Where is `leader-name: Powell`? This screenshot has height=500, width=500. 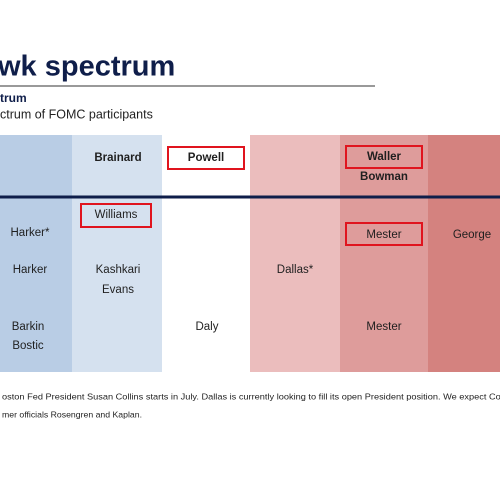
leader-name: Powell is located at coordinates (206, 158).